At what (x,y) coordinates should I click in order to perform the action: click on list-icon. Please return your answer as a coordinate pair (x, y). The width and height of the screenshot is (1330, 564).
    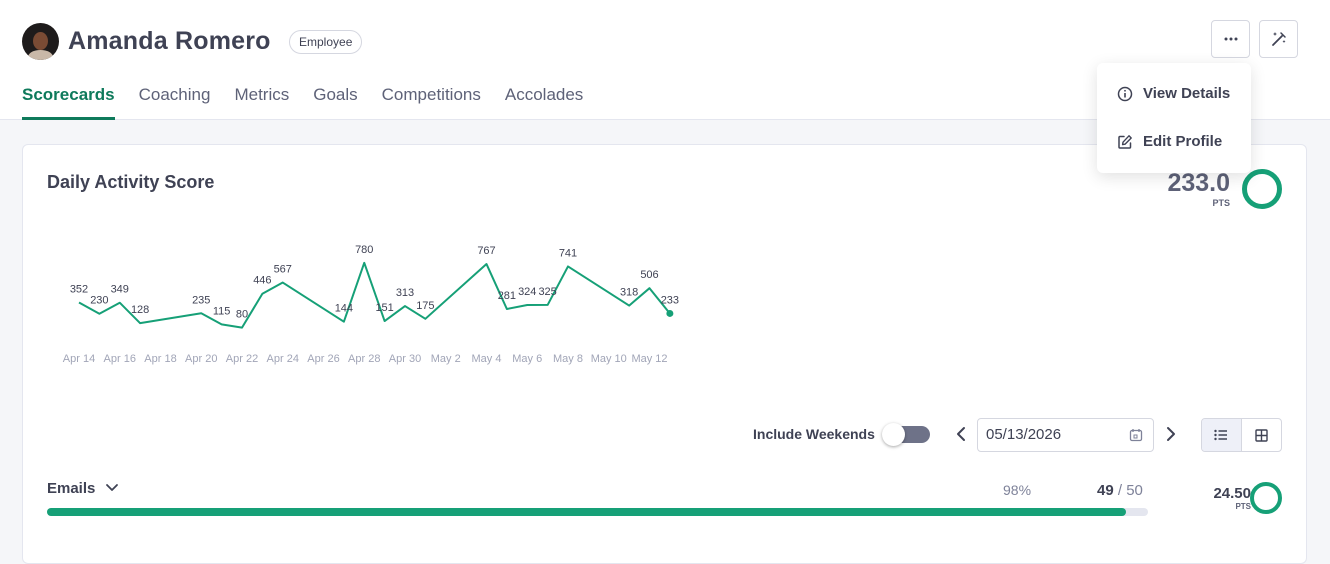
    Looking at the image, I should click on (1221, 435).